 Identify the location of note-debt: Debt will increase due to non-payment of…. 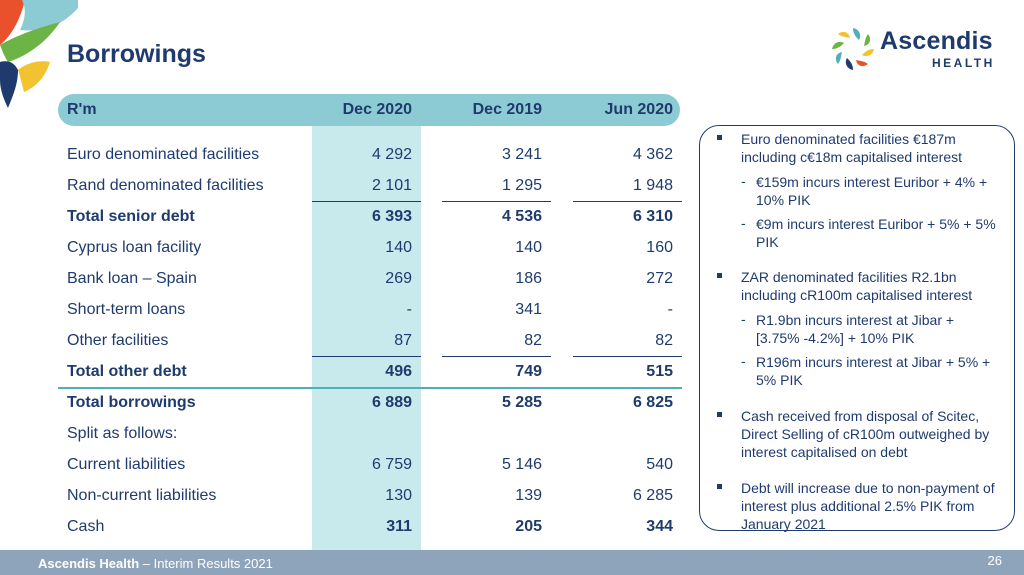
(868, 506).